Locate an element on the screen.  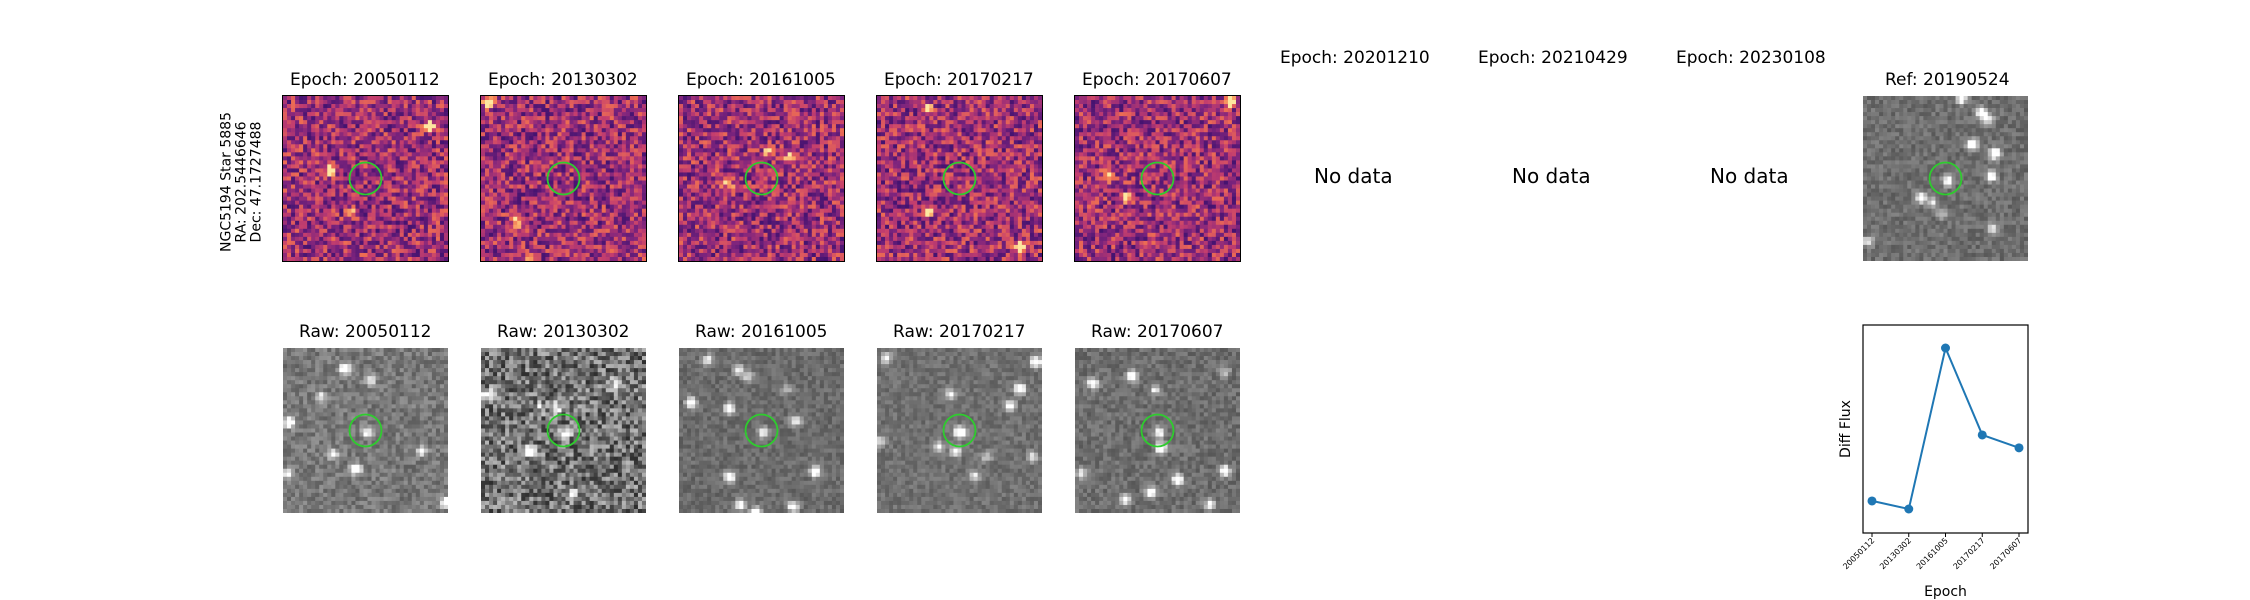
diff-title-3: Epoch: 20161005 is located at coordinates (761, 80).